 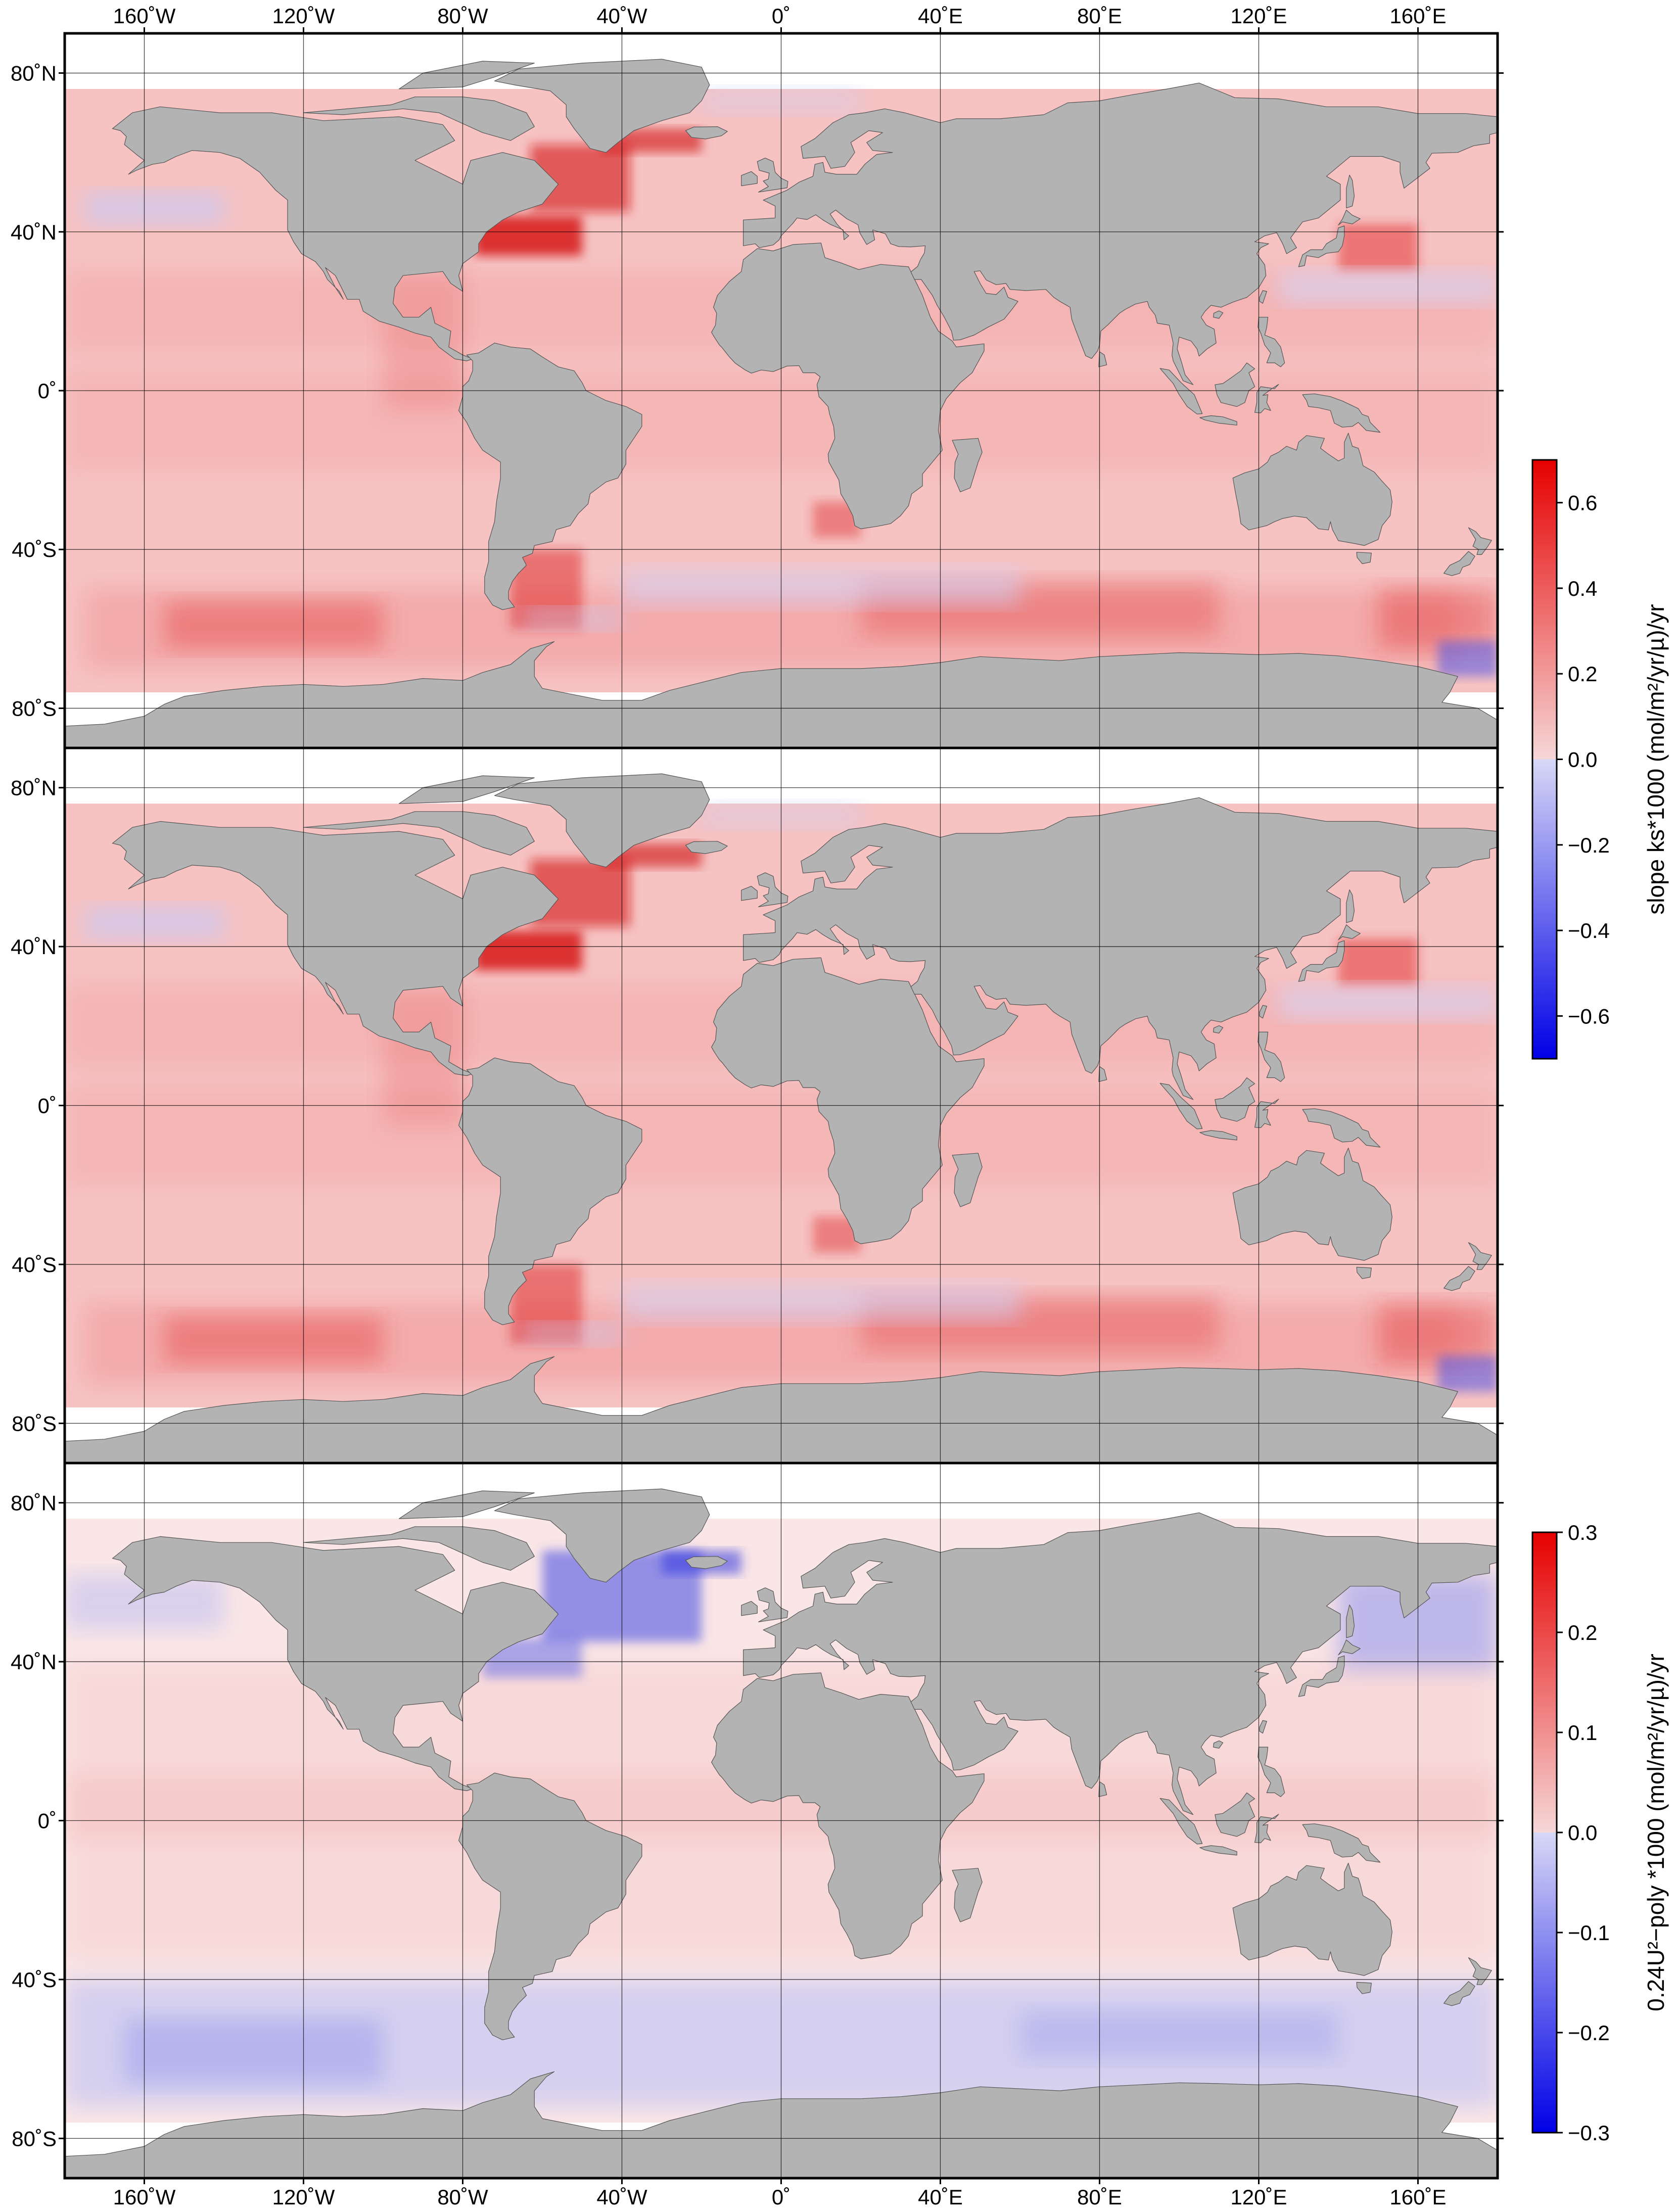 I want to click on land-arctic-islands, so click(x=419, y=833).